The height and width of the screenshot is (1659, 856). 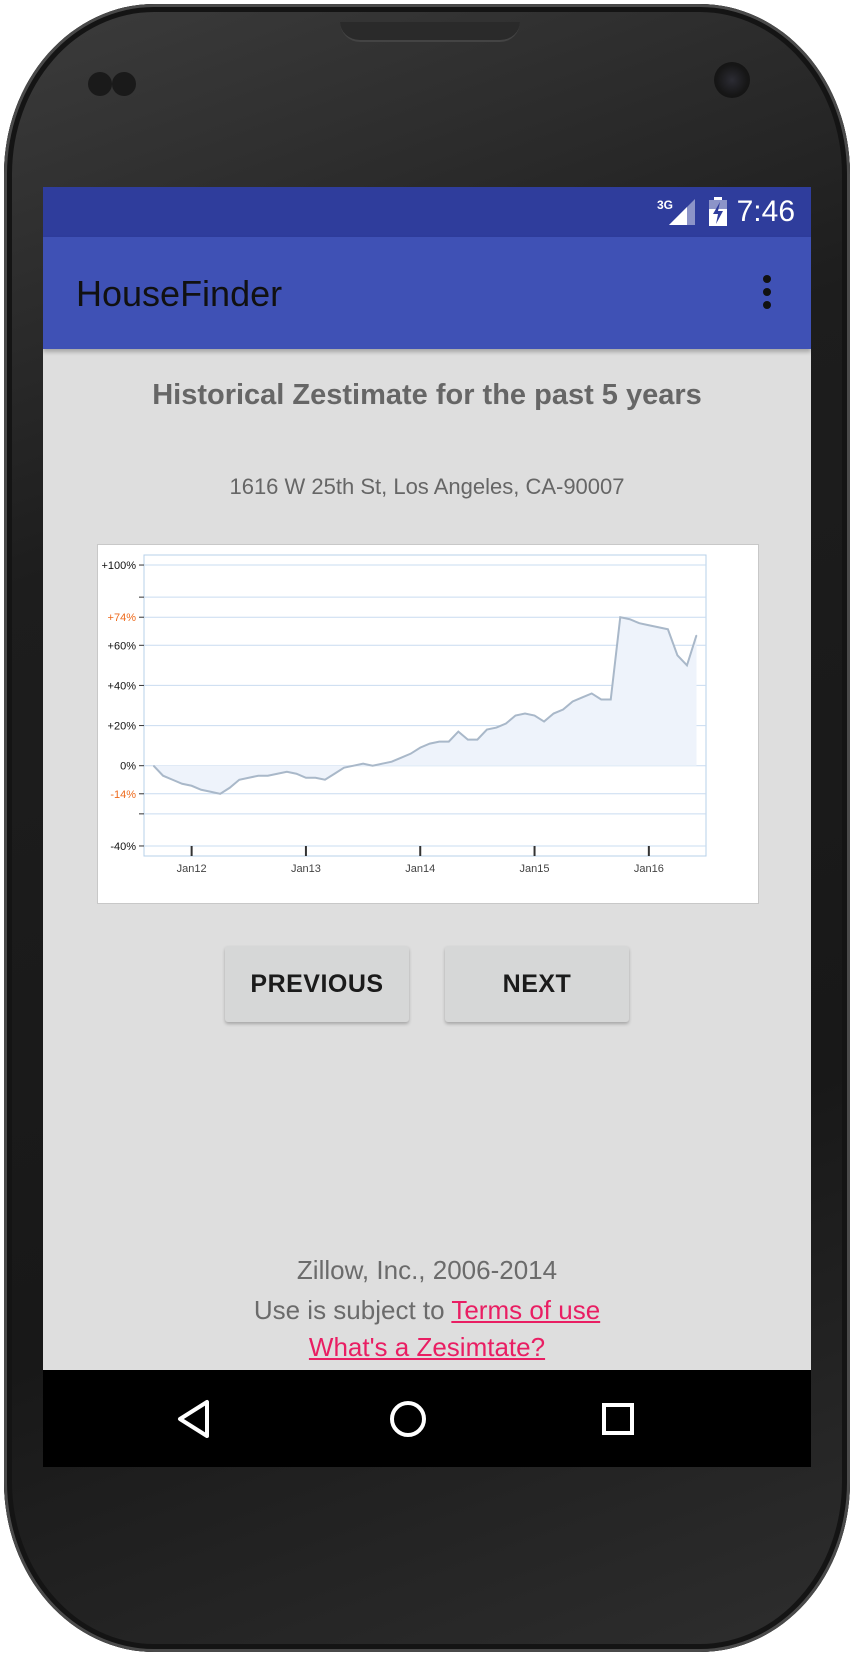 I want to click on y-tick-label: +100%, so click(x=118, y=566).